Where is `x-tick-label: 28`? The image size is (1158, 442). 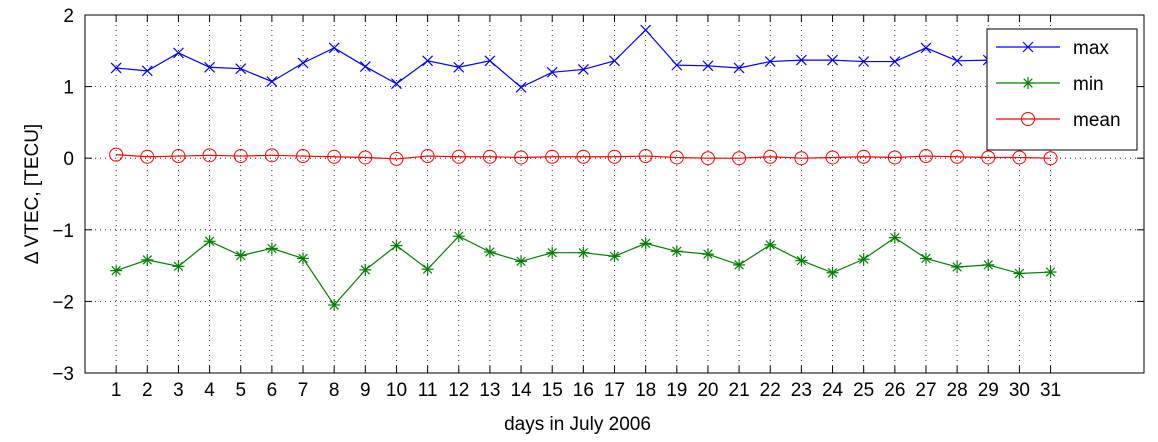 x-tick-label: 28 is located at coordinates (957, 390).